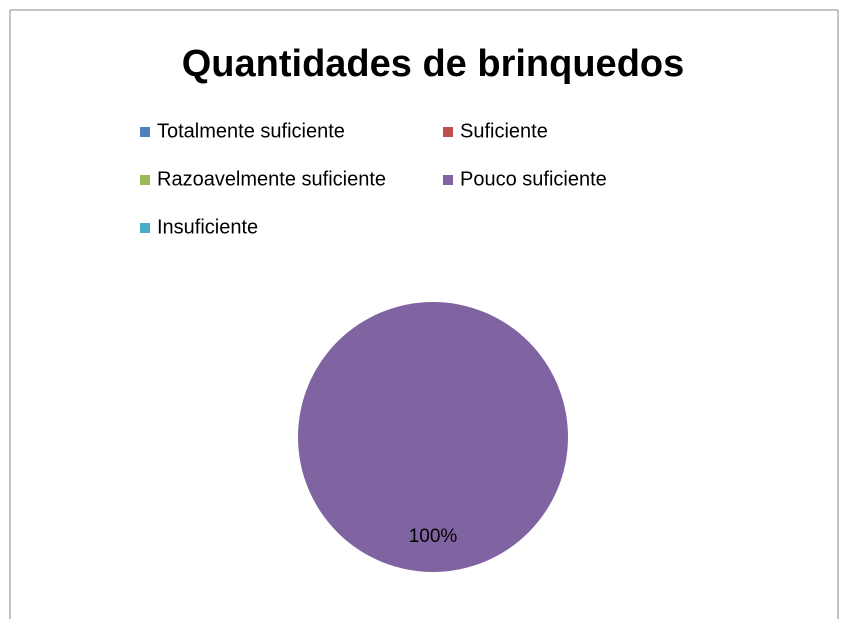 The width and height of the screenshot is (841, 619). I want to click on pie-slice, so click(433, 437).